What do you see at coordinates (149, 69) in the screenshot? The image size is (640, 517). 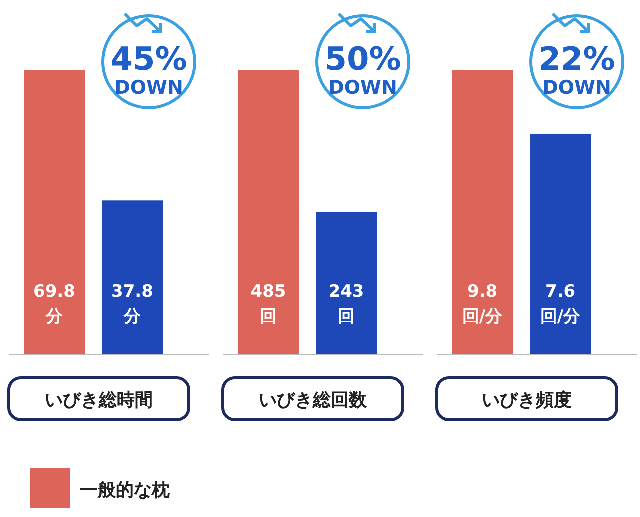 I see `annotation: 45% DOWN` at bounding box center [149, 69].